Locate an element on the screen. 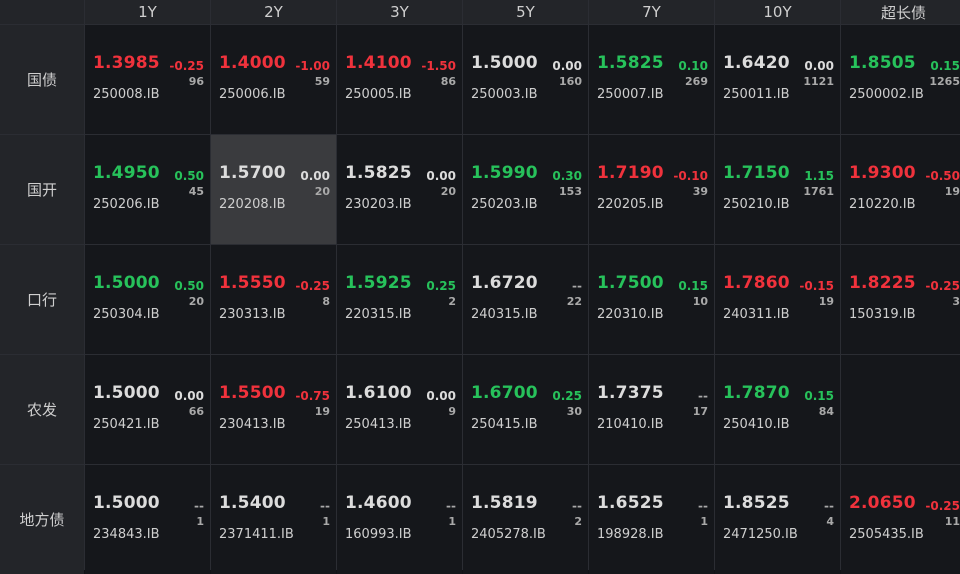  quote-cell: 1.5819 -- 2 2405278.IB is located at coordinates (525, 519).